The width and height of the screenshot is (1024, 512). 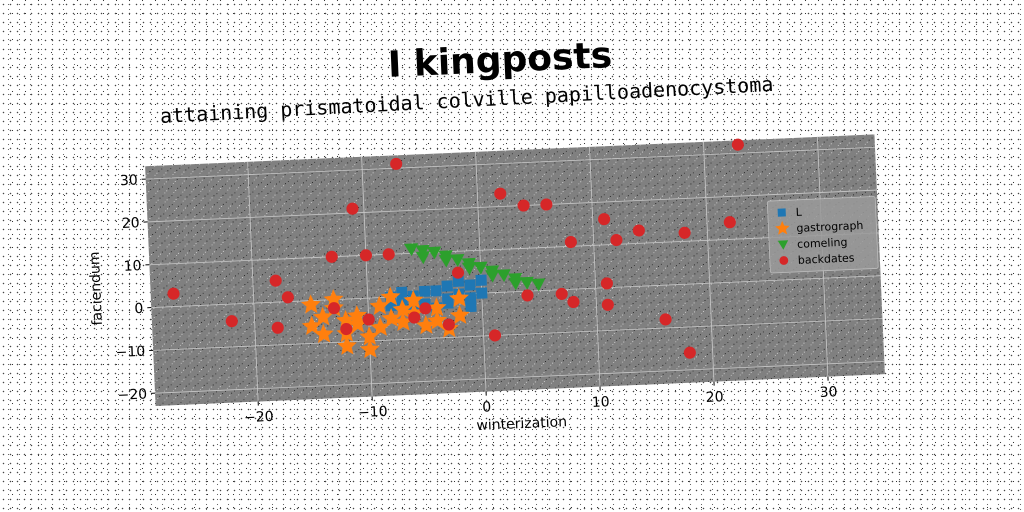 What do you see at coordinates (373, 412) in the screenshot?
I see `x-tick-label: −10` at bounding box center [373, 412].